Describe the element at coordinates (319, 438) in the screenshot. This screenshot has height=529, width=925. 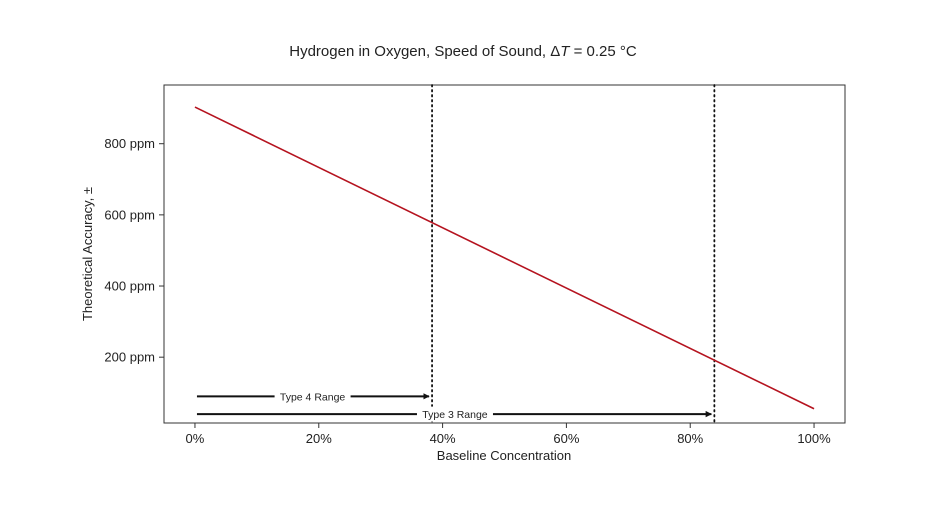
I see `x-tick-label: 20%` at that location.